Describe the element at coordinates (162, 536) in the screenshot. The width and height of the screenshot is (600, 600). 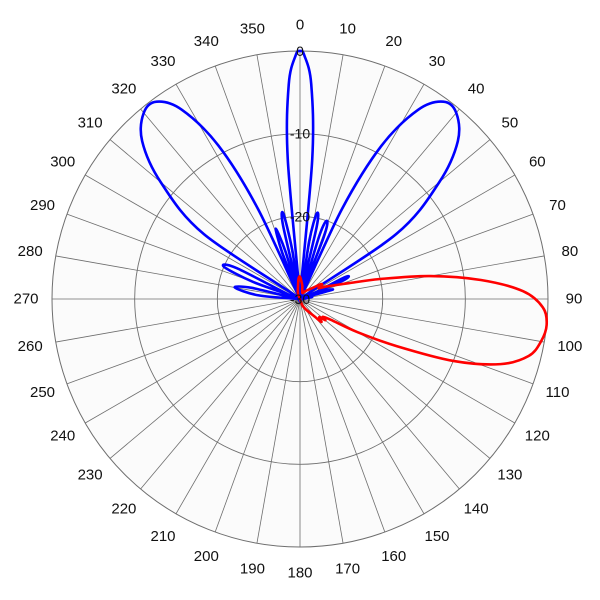
I see `angle-tick-label: 210` at that location.